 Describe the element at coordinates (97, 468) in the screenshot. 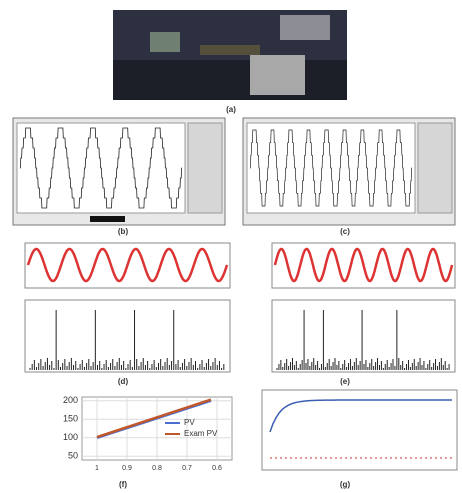

I see `x-tick-label: 1` at that location.